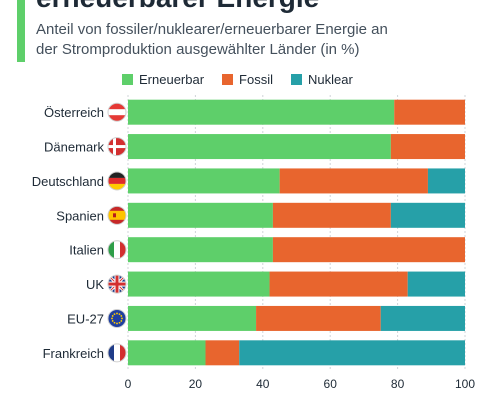 This screenshot has height=400, width=495. I want to click on x-tick-label: 80, so click(398, 384).